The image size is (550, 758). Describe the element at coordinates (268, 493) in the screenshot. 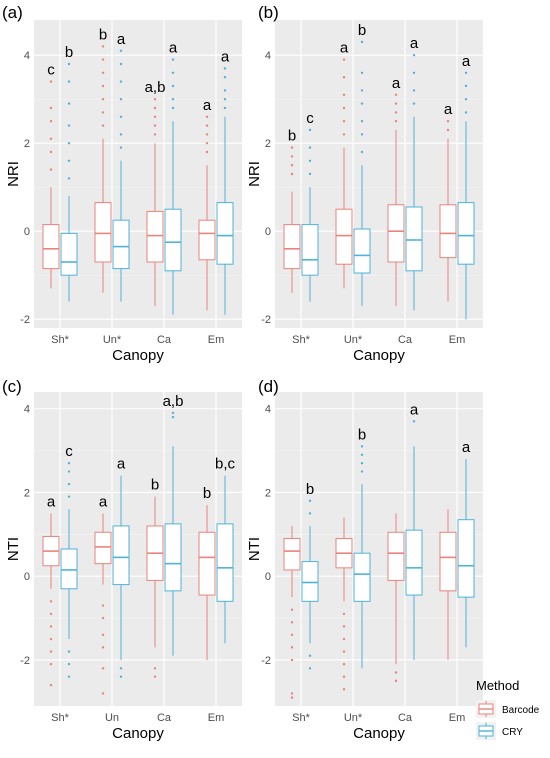

I see `y-tick-label: 2` at that location.